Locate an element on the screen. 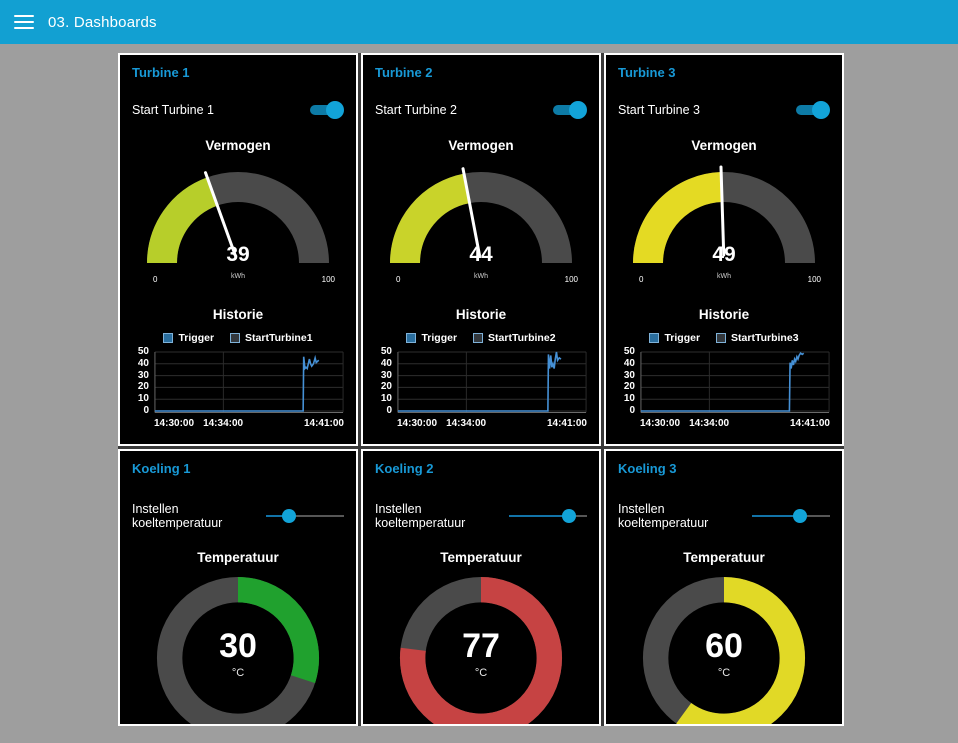 The height and width of the screenshot is (743, 958). chart-legend: Trigger StartTurbine1 is located at coordinates (238, 338).